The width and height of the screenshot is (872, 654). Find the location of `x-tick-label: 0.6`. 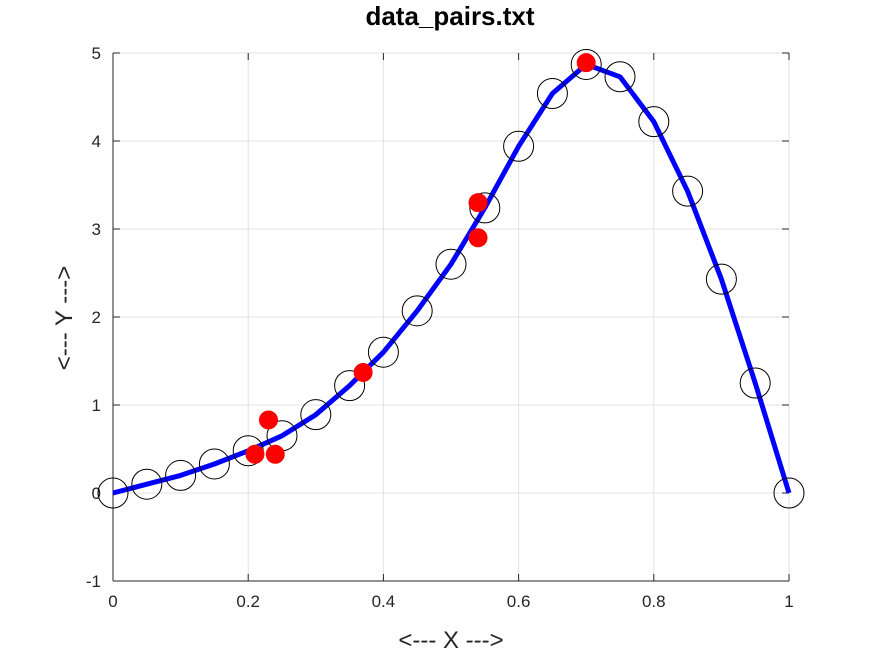

x-tick-label: 0.6 is located at coordinates (519, 601).